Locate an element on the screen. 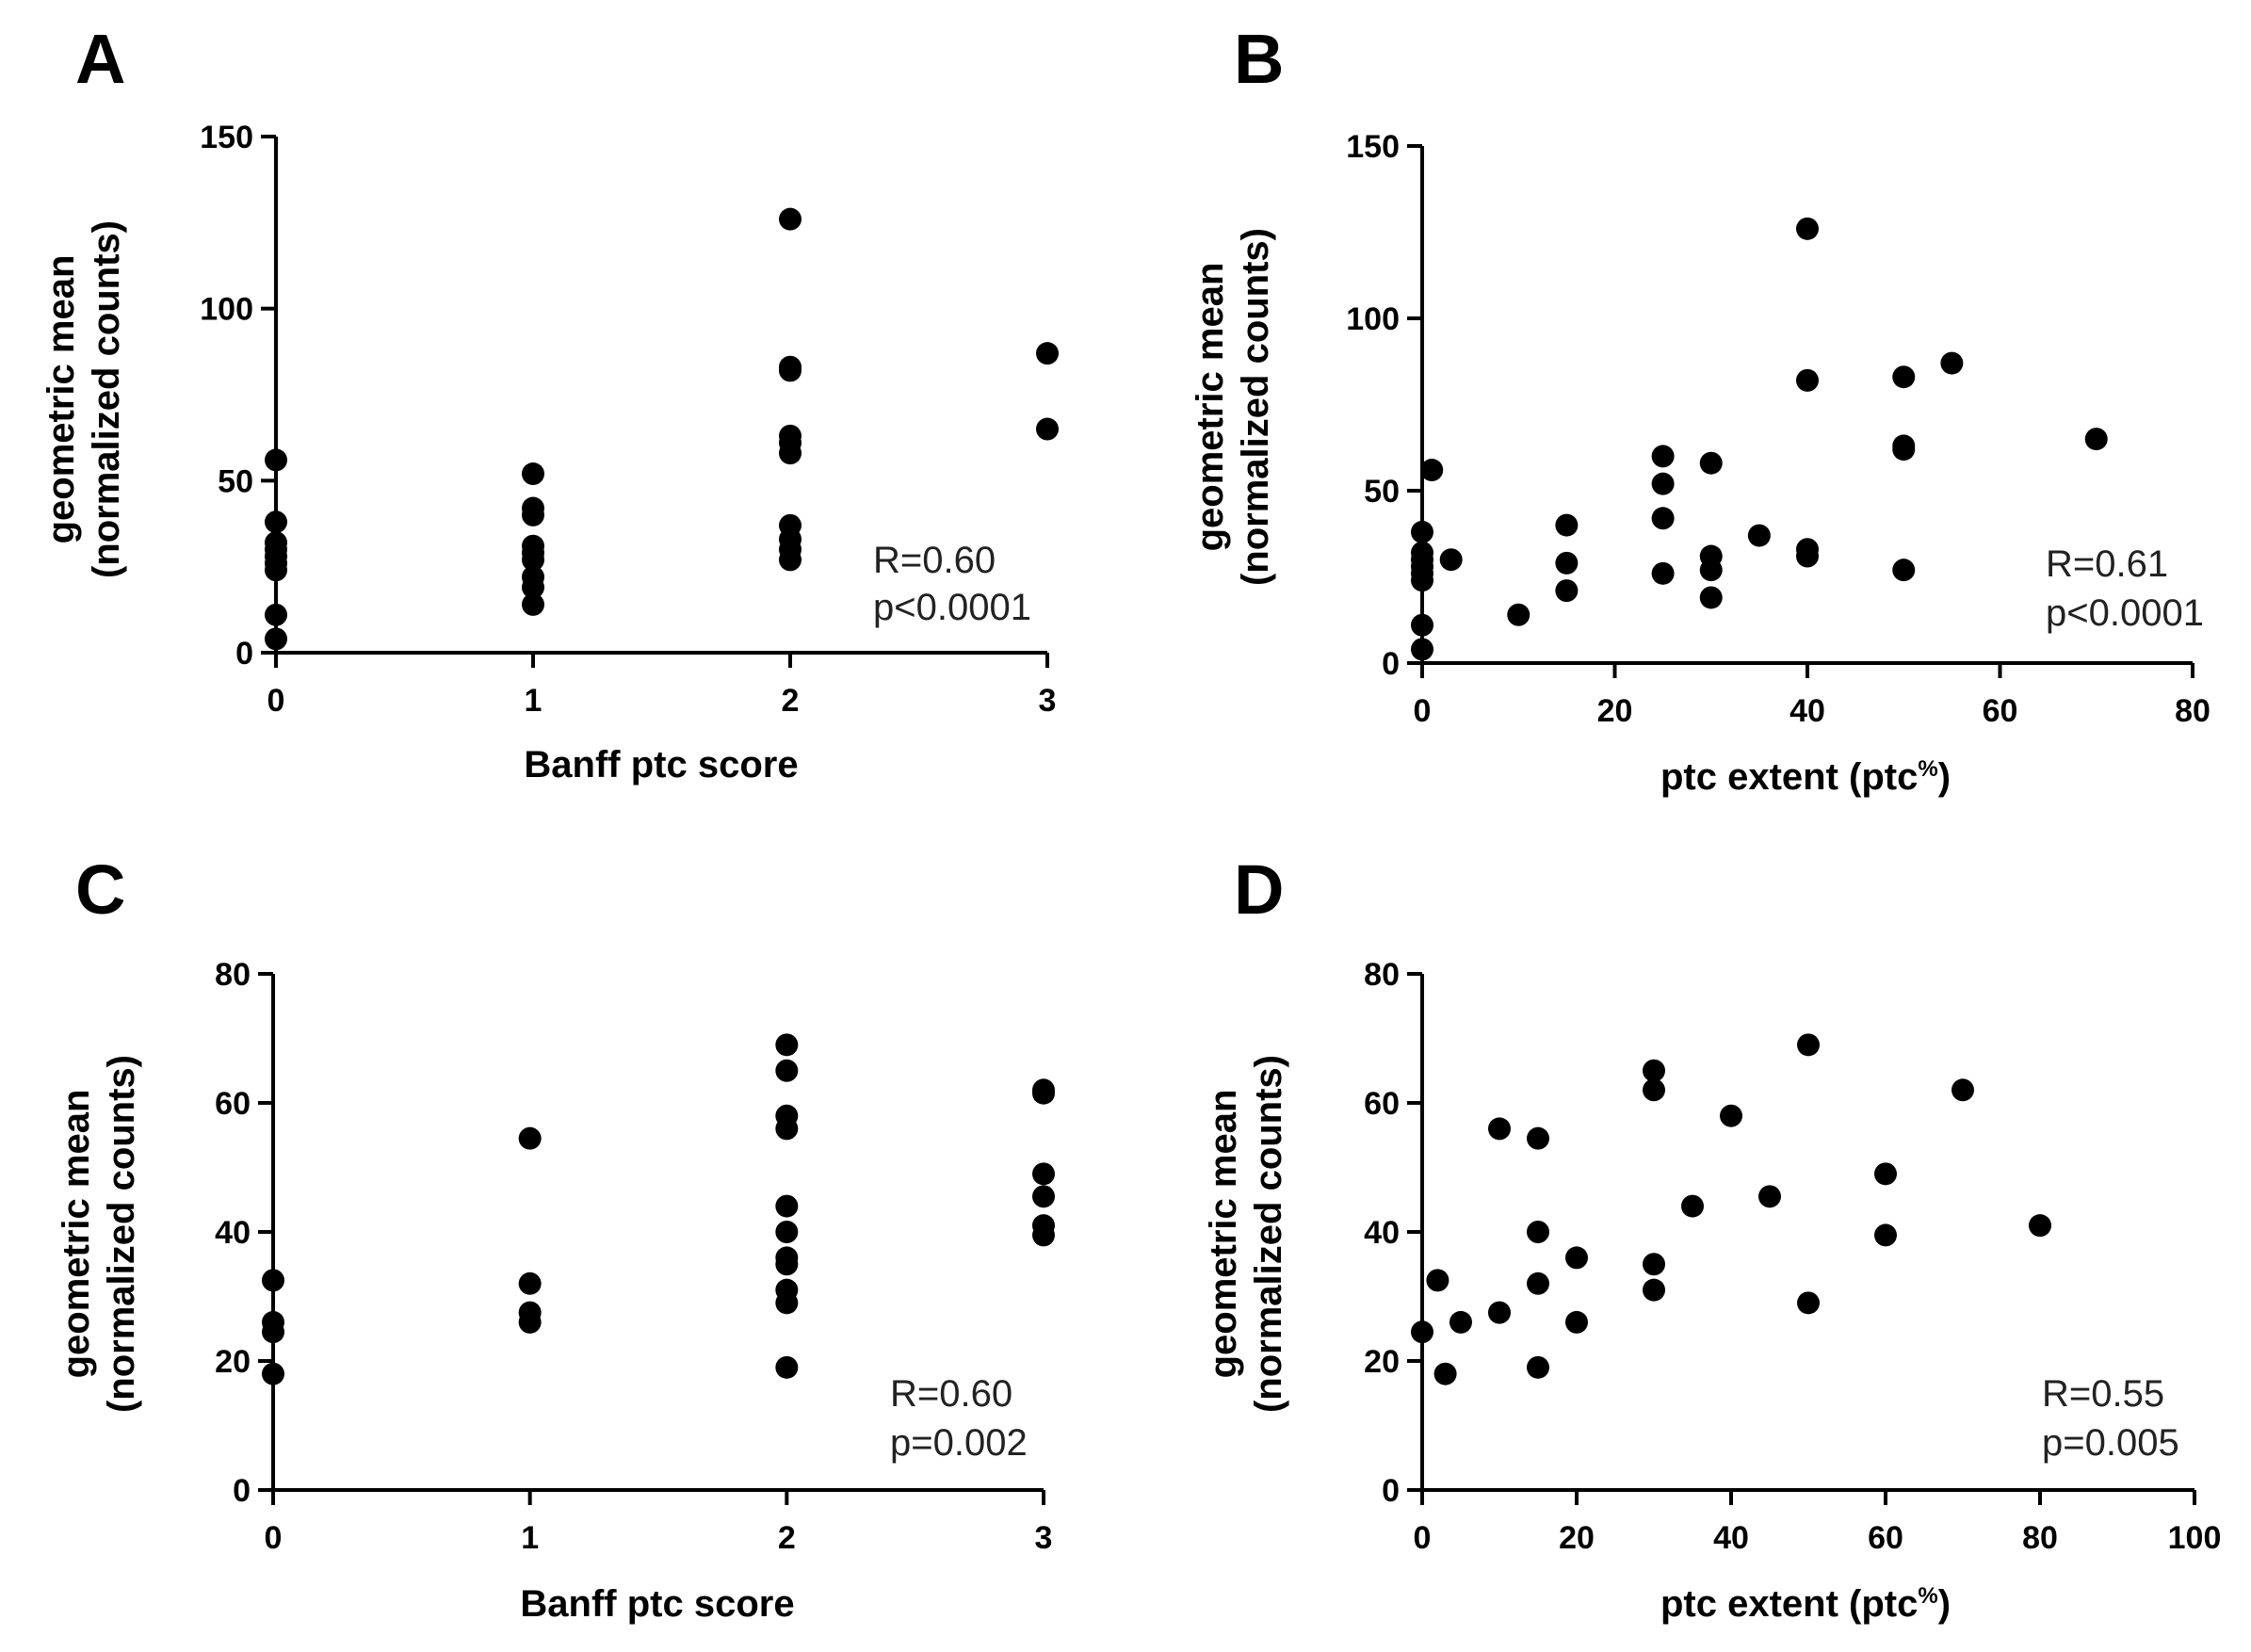 This screenshot has width=2251, height=1652. y-tick-label-d: 80 is located at coordinates (1382, 975).